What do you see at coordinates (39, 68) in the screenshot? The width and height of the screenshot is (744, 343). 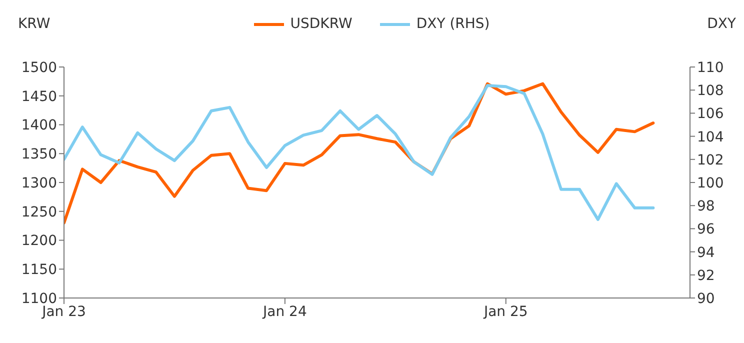 I see `y-tick-label: 1500` at bounding box center [39, 68].